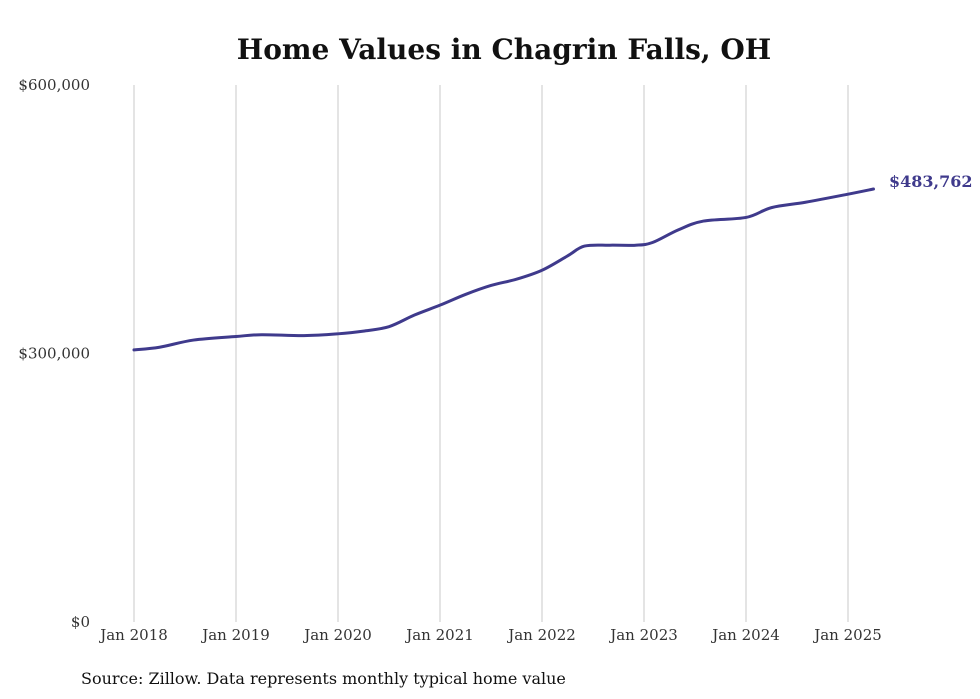 This screenshot has height=699, width=980. What do you see at coordinates (439, 635) in the screenshot?
I see `x-tick-label: Jan 2021` at bounding box center [439, 635].